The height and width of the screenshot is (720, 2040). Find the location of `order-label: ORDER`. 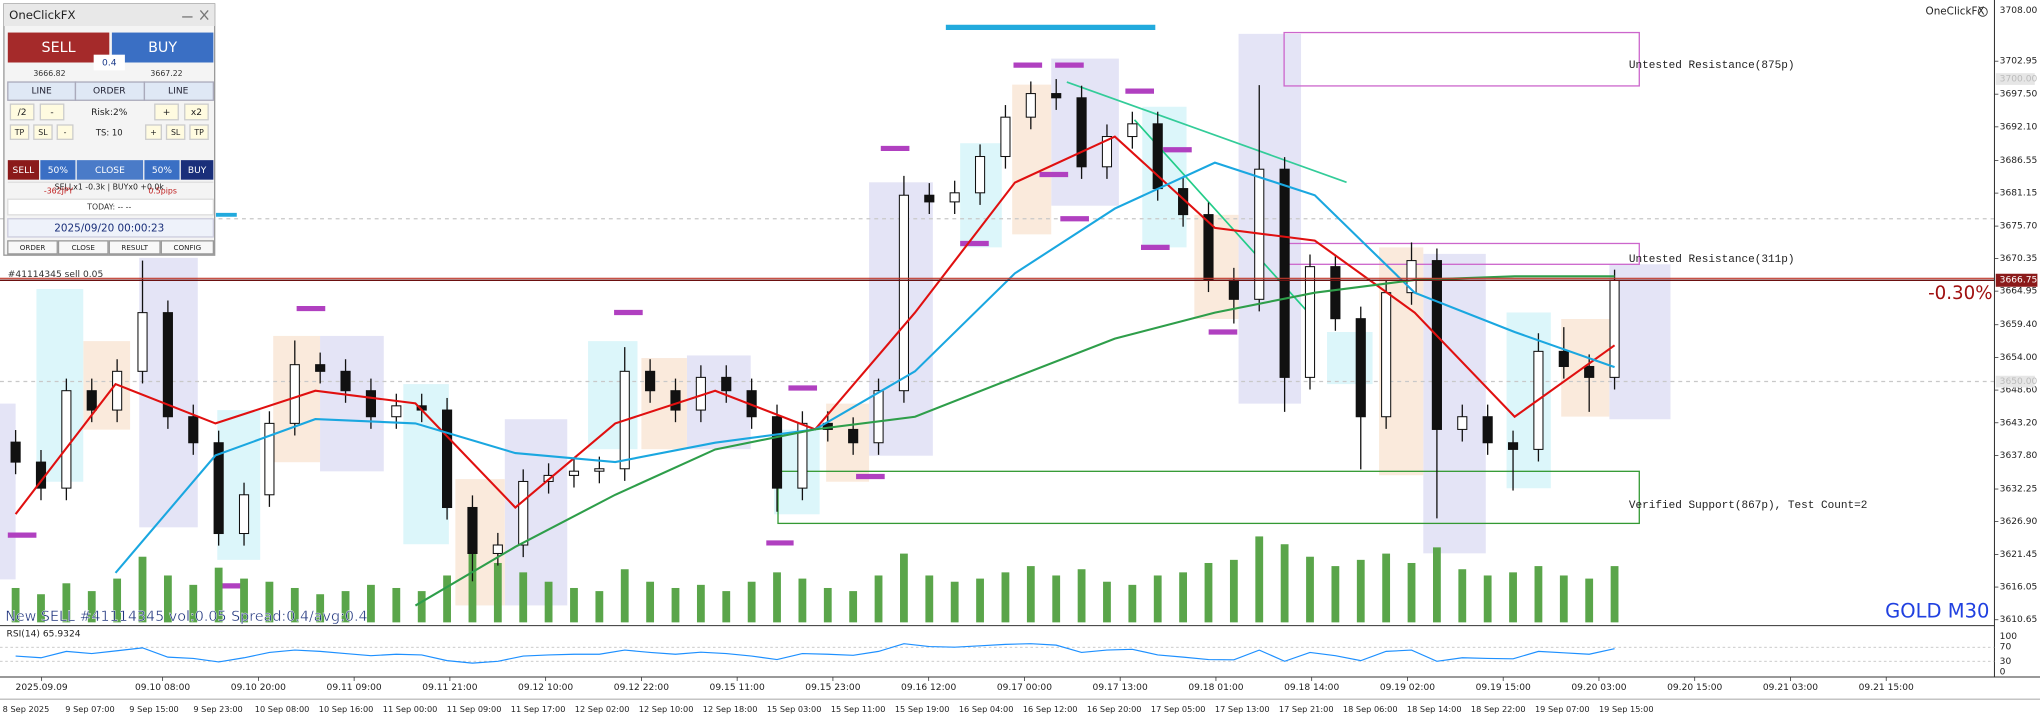

order-label: ORDER is located at coordinates (109, 92).